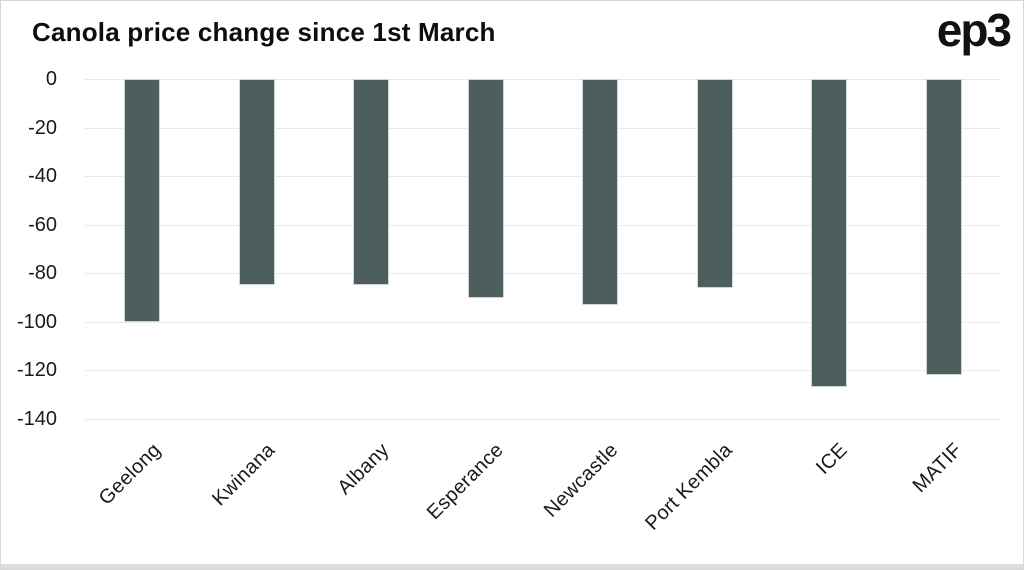 This screenshot has height=570, width=1024. What do you see at coordinates (42, 224) in the screenshot?
I see `y-axis-tick-label: -60` at bounding box center [42, 224].